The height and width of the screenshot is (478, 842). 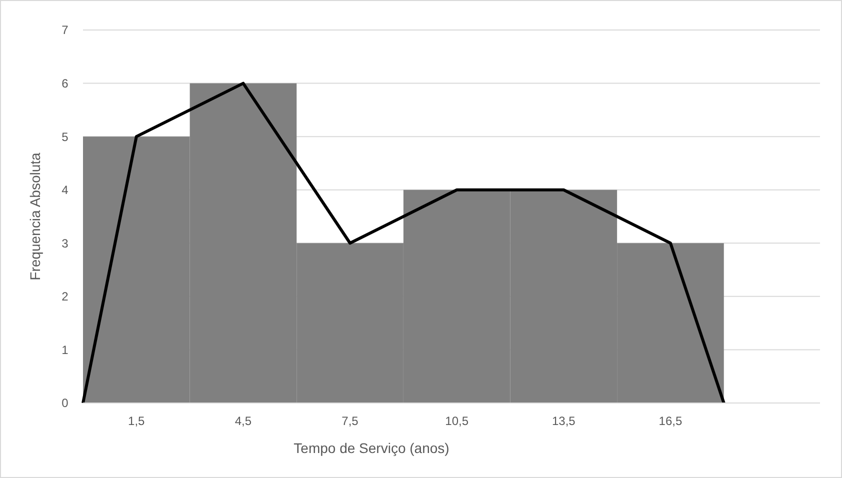 What do you see at coordinates (65, 137) in the screenshot?
I see `y-tick-label: 5` at bounding box center [65, 137].